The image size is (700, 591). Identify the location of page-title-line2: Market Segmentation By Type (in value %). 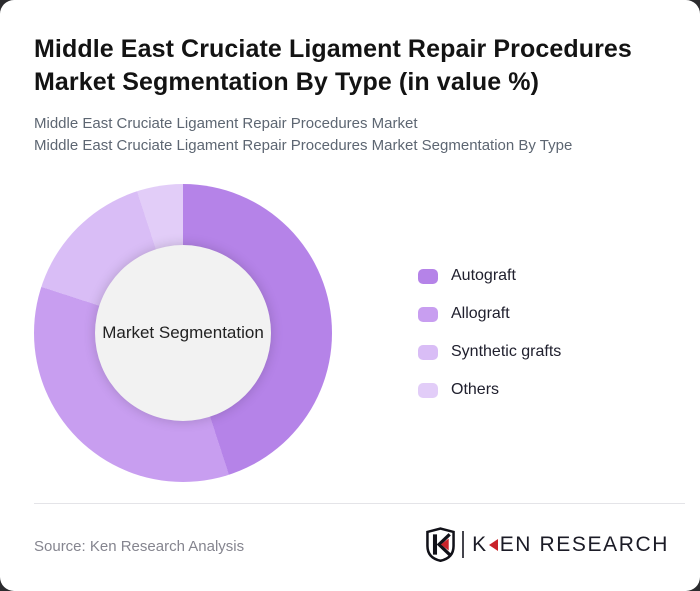
(287, 82).